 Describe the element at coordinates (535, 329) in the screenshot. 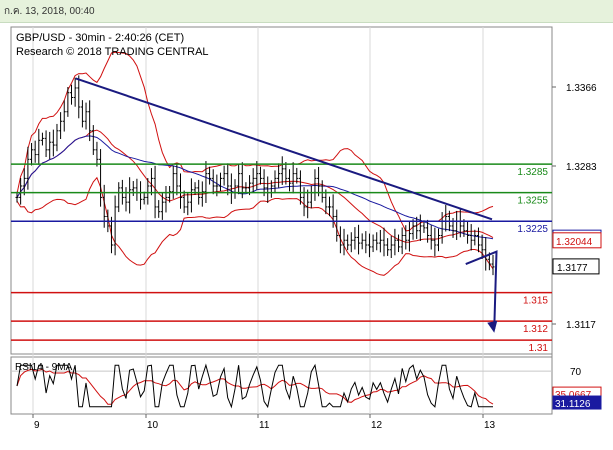

I see `level-label: 1.312` at that location.